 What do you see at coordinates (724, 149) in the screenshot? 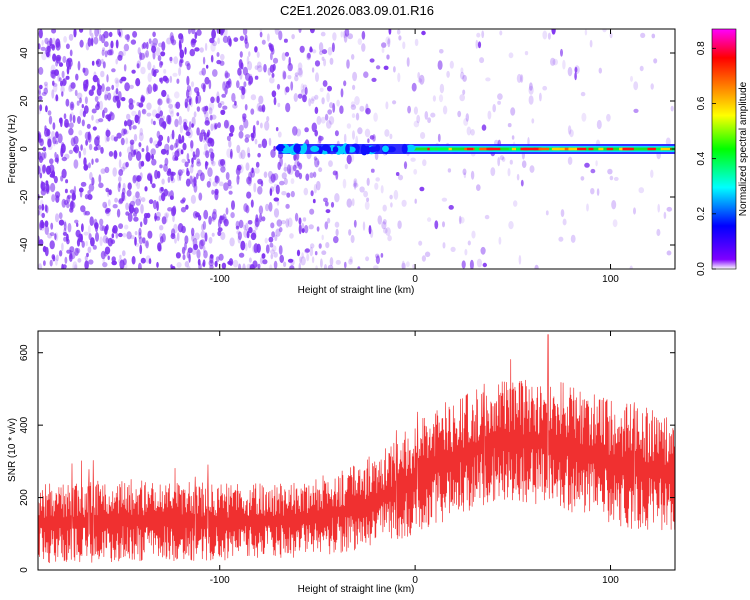
I see `colorbar-gradient` at bounding box center [724, 149].